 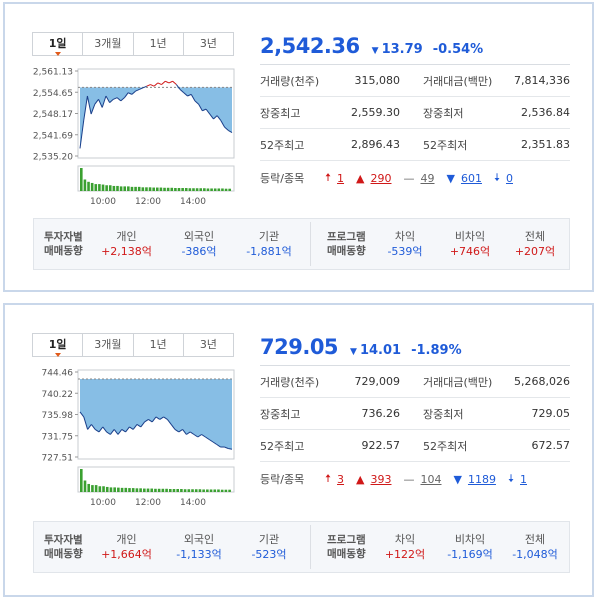 What do you see at coordinates (269, 547) in the screenshot?
I see `investor-institution: 기관 -523억` at bounding box center [269, 547].